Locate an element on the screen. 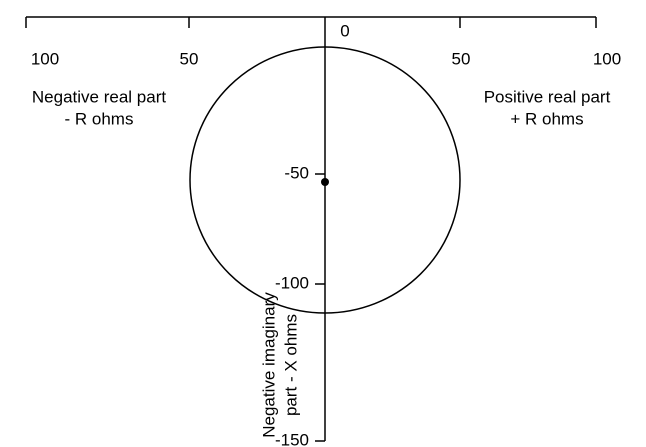 The height and width of the screenshot is (447, 646). tick-label: -150 is located at coordinates (292, 438).